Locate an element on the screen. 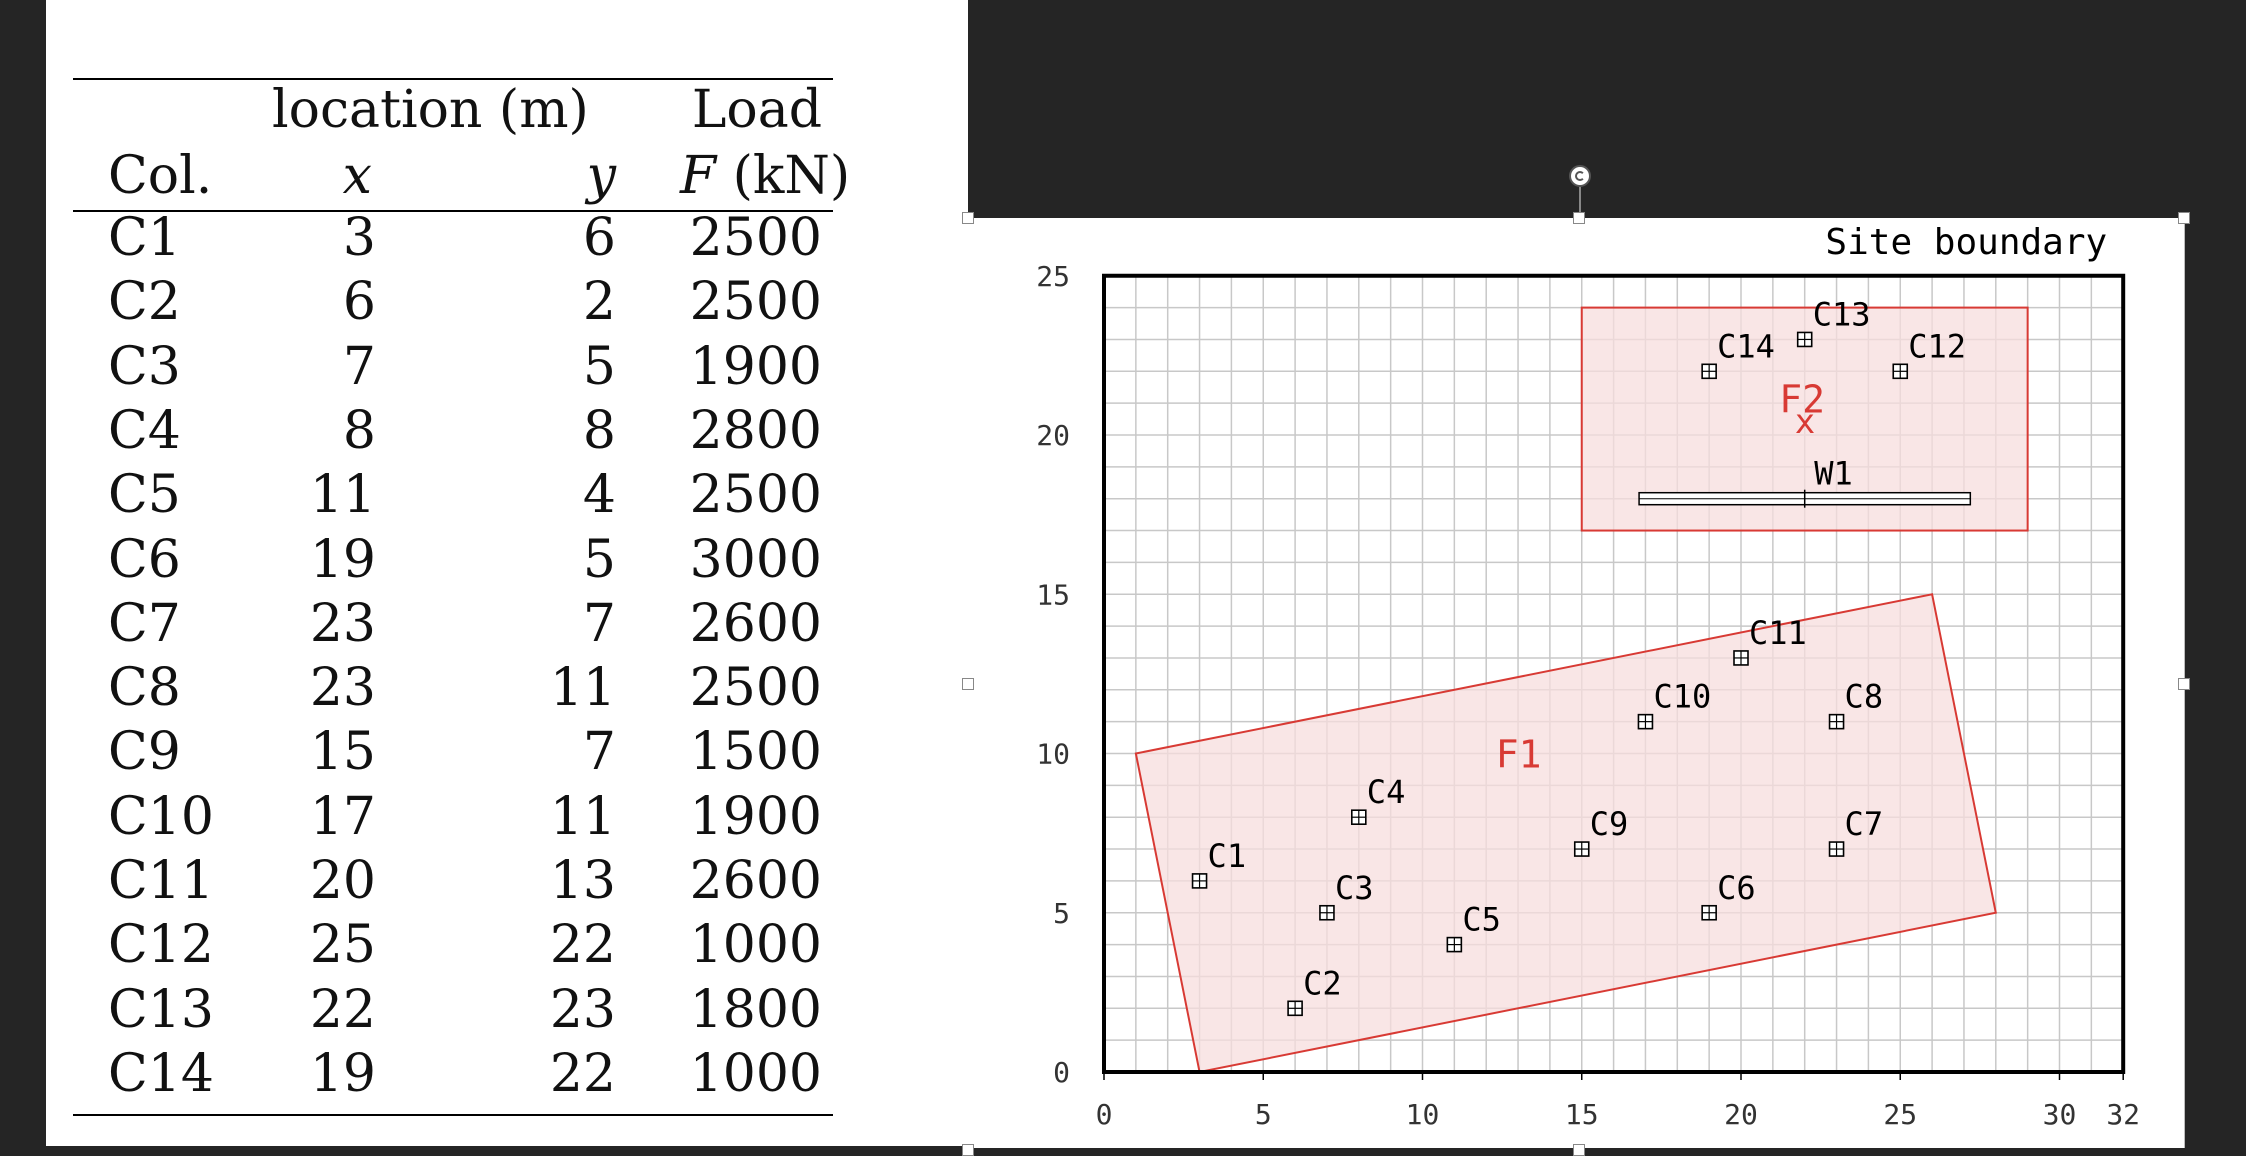 This screenshot has width=2246, height=1156. table-cell-f: 3000 is located at coordinates (755, 559).